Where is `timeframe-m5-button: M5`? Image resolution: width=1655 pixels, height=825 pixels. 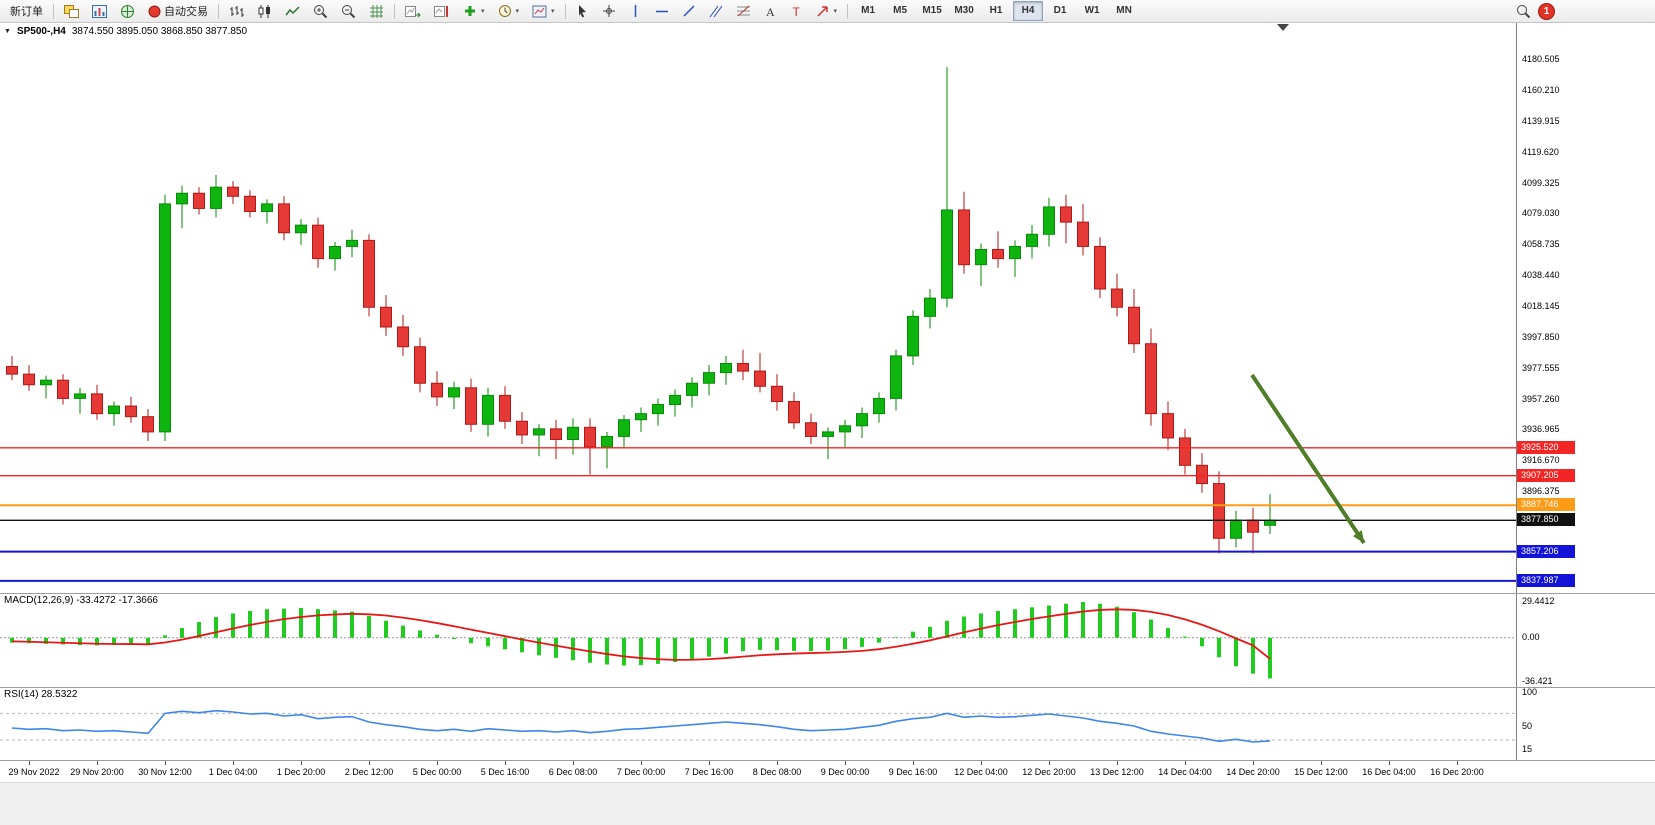
timeframe-m5-button: M5 is located at coordinates (900, 10).